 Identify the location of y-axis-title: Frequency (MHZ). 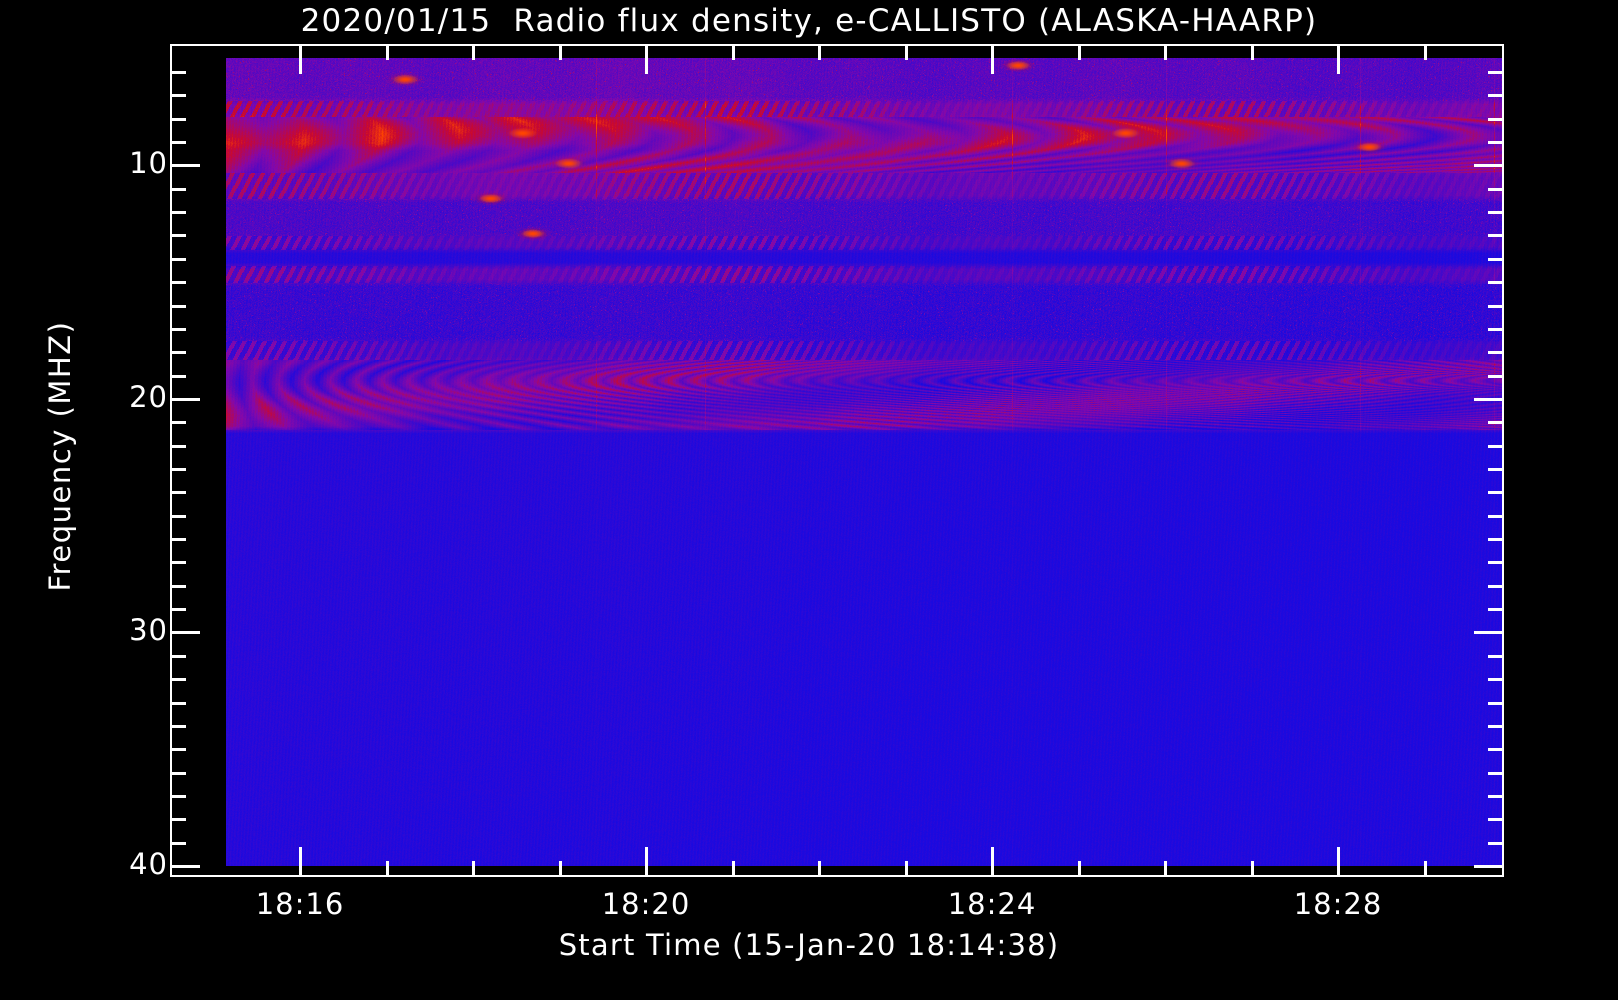
(60, 456).